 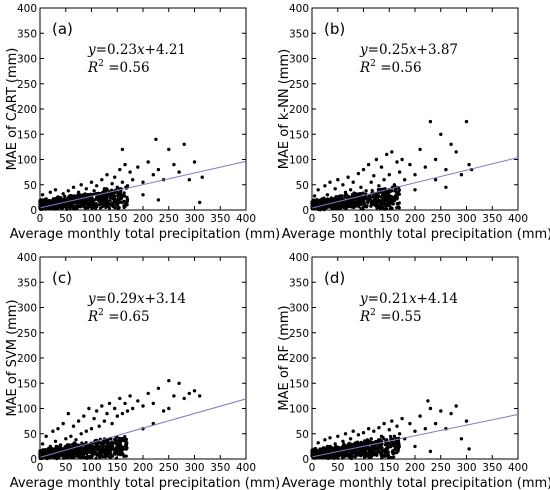 I want to click on fit-equation: y=0.25x+3.87, so click(x=408, y=50).